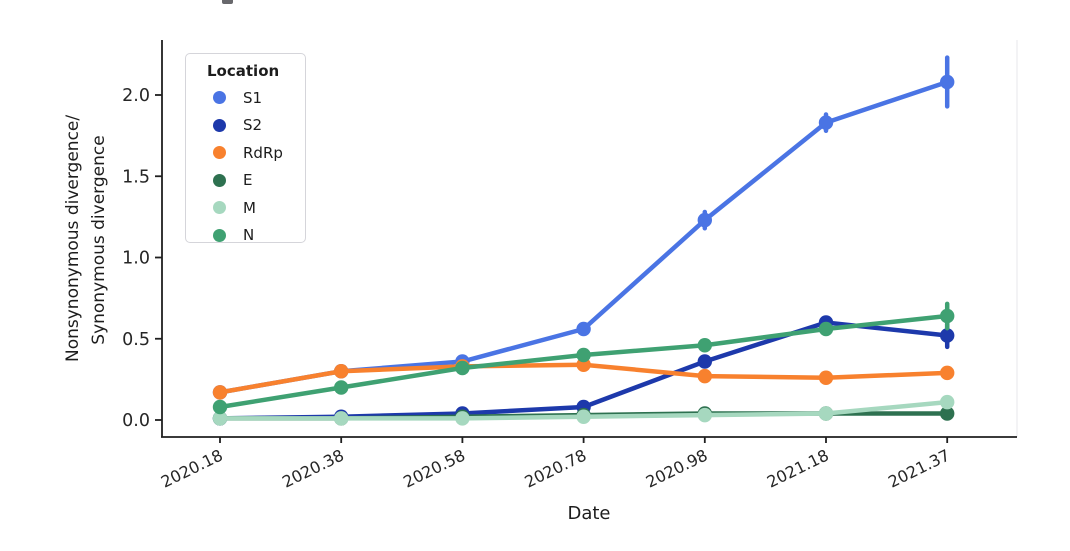  Describe the element at coordinates (253, 125) in the screenshot. I see `legend-item-label: S2` at that location.